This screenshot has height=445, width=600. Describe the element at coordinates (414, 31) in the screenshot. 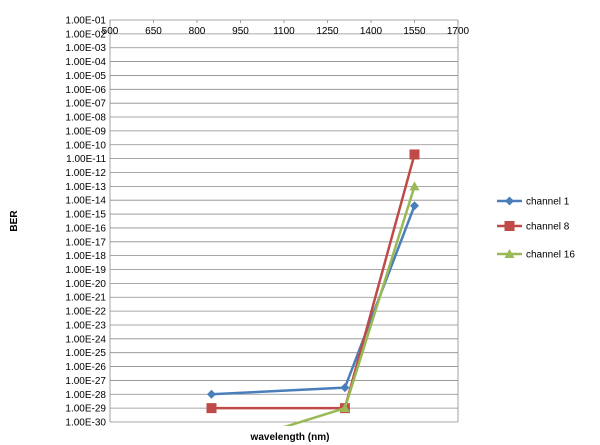

I see `x-tick-label: 1550` at that location.